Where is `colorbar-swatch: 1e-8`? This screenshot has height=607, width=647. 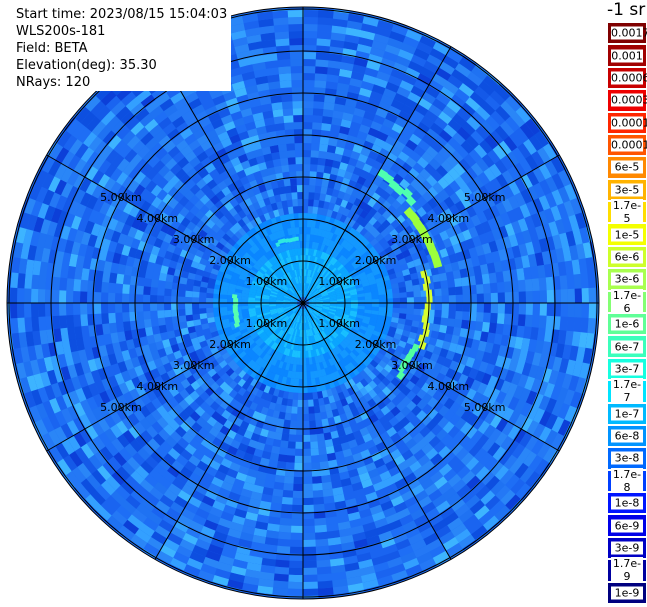
colorbar-swatch: 1e-8 is located at coordinates (627, 503).